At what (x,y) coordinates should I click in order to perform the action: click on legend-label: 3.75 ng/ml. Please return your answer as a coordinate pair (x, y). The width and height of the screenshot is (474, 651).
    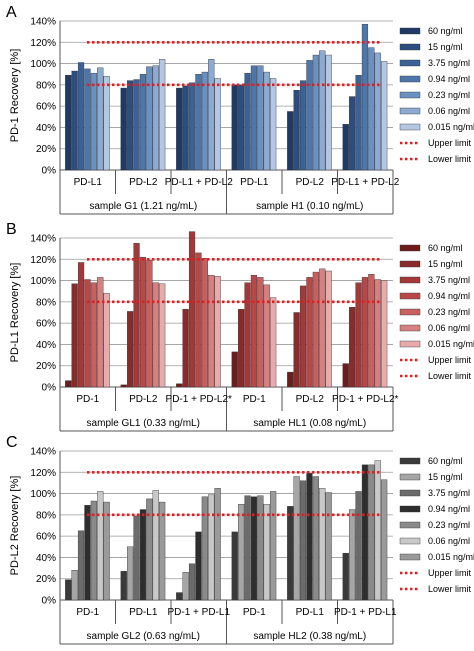
    Looking at the image, I should click on (449, 493).